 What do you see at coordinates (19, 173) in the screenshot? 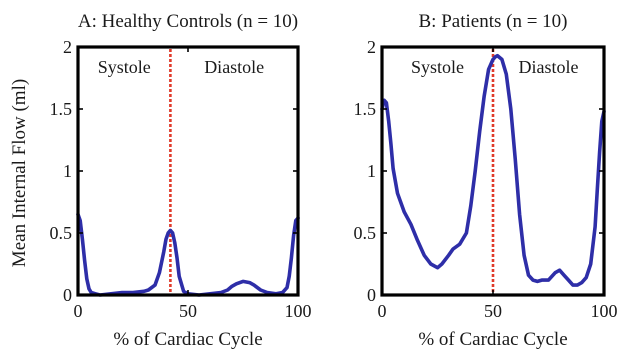
I see `y-axis-label: Mean Internal Flow (ml)` at bounding box center [19, 173].